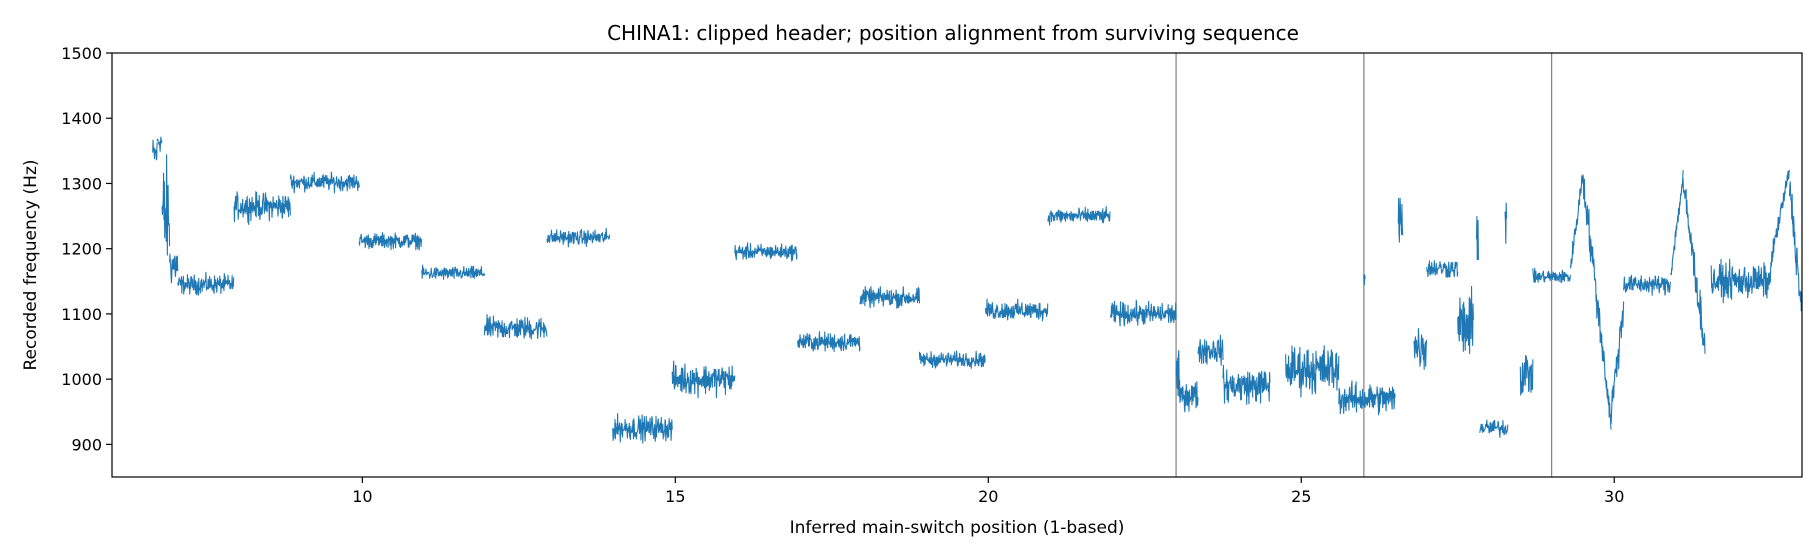 The height and width of the screenshot is (560, 1820). I want to click on y-tick-label: 900, so click(86, 444).